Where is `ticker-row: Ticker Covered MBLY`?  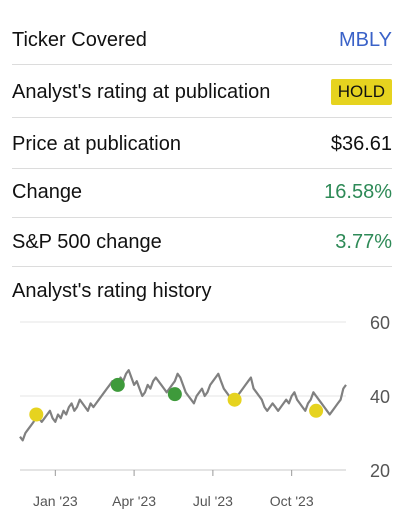 ticker-row: Ticker Covered MBLY is located at coordinates (202, 40).